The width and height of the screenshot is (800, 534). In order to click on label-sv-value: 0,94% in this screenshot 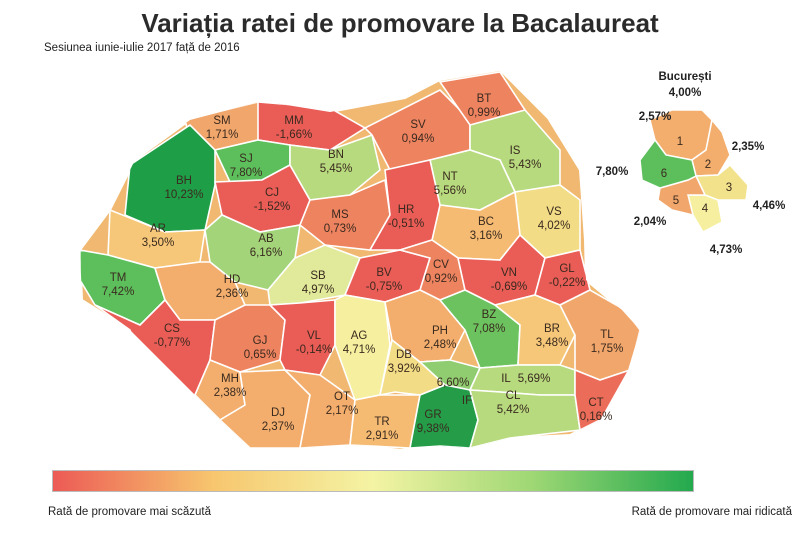, I will do `click(418, 139)`.